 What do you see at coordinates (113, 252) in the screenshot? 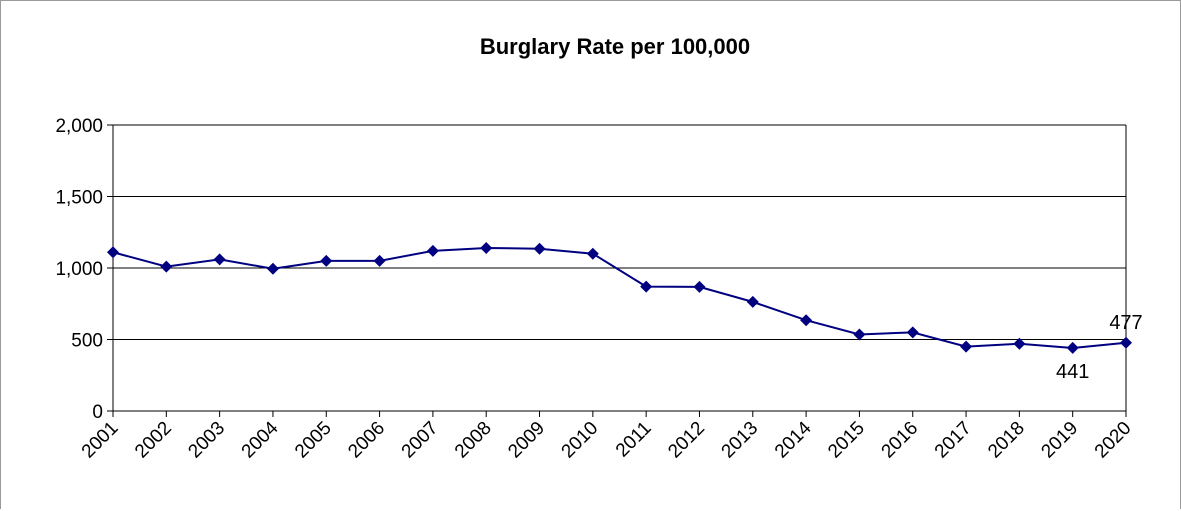
I see `data-point-2001` at bounding box center [113, 252].